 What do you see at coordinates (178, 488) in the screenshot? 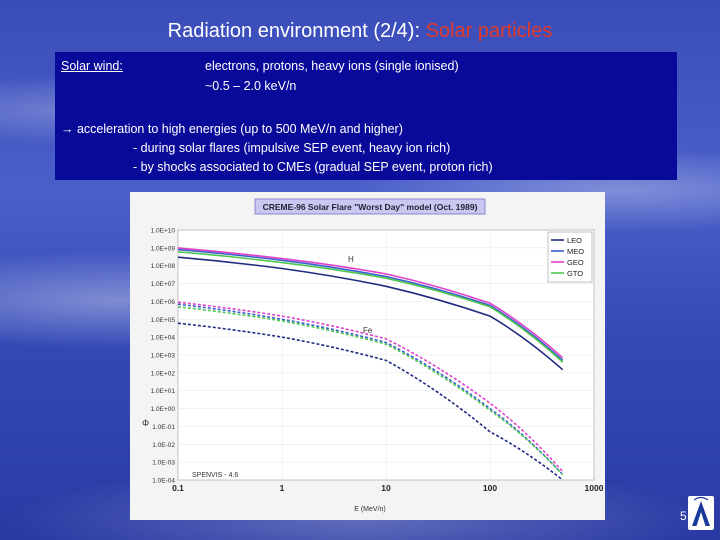
I see `x-tick-label: 0.1` at bounding box center [178, 488].